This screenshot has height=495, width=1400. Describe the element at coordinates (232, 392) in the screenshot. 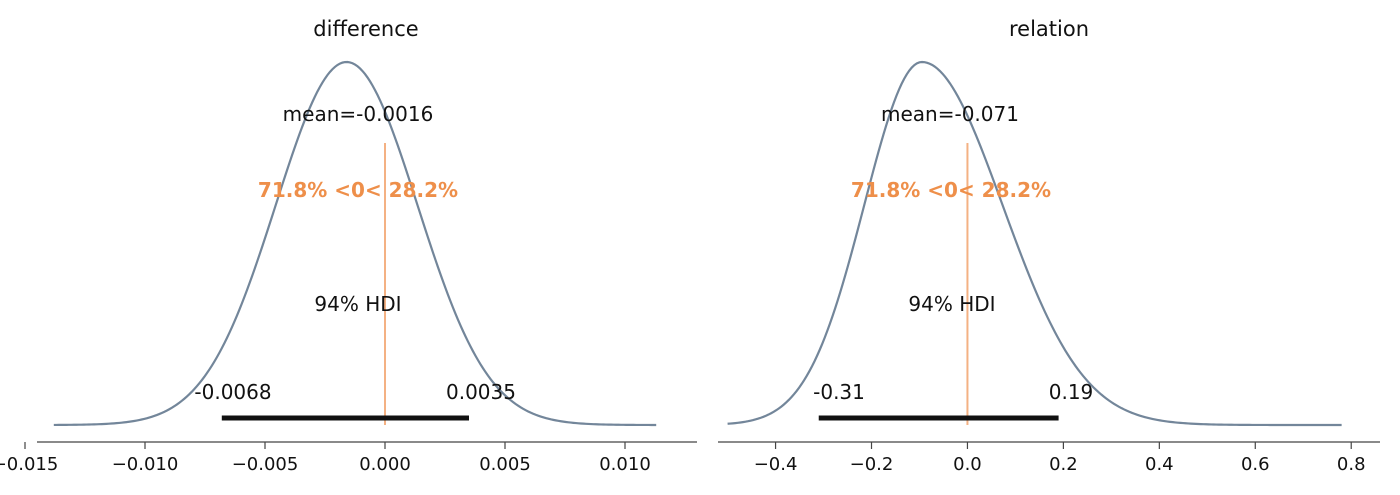

I see `hdi-lower-label: -0.0068` at that location.